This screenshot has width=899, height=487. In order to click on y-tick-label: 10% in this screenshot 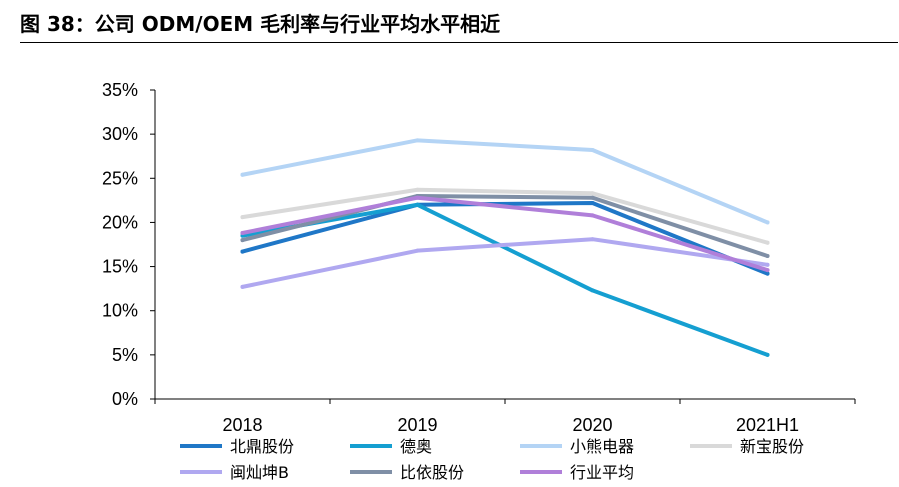, I will do `click(120, 311)`.